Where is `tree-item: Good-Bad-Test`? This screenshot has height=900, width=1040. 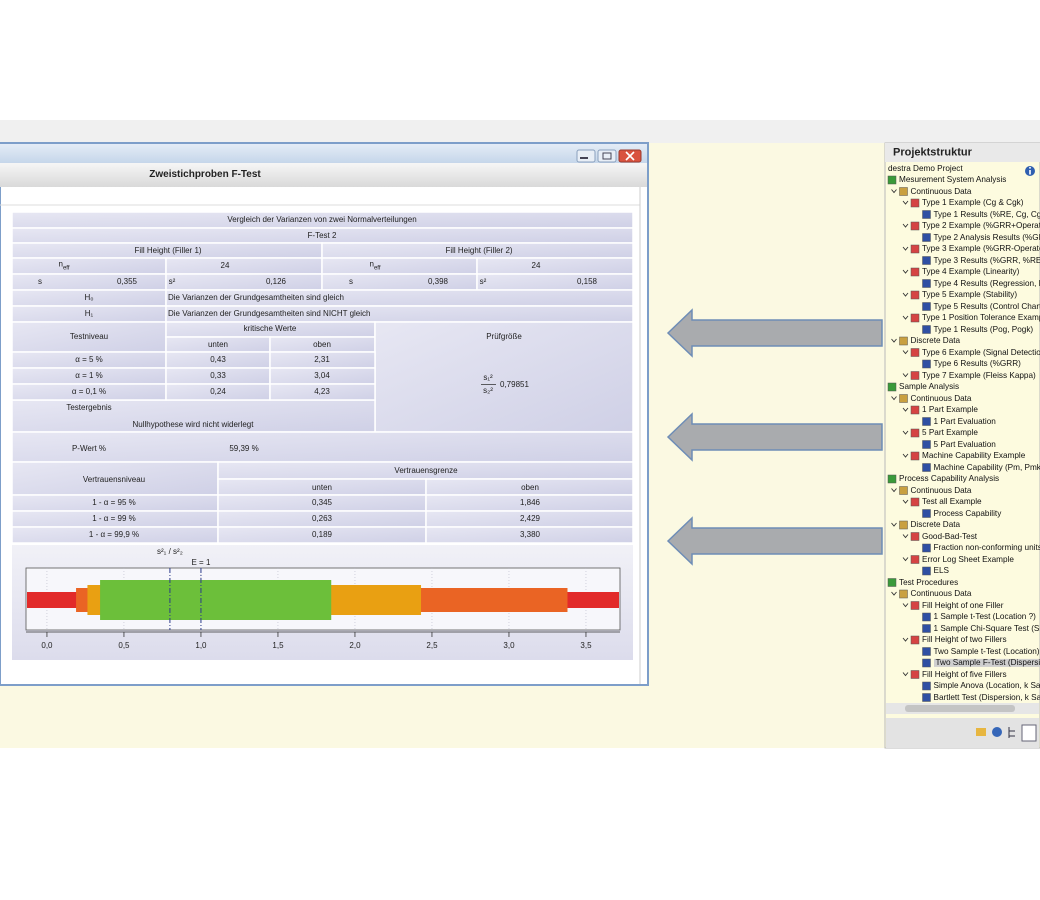 tree-item: Good-Bad-Test is located at coordinates (950, 536).